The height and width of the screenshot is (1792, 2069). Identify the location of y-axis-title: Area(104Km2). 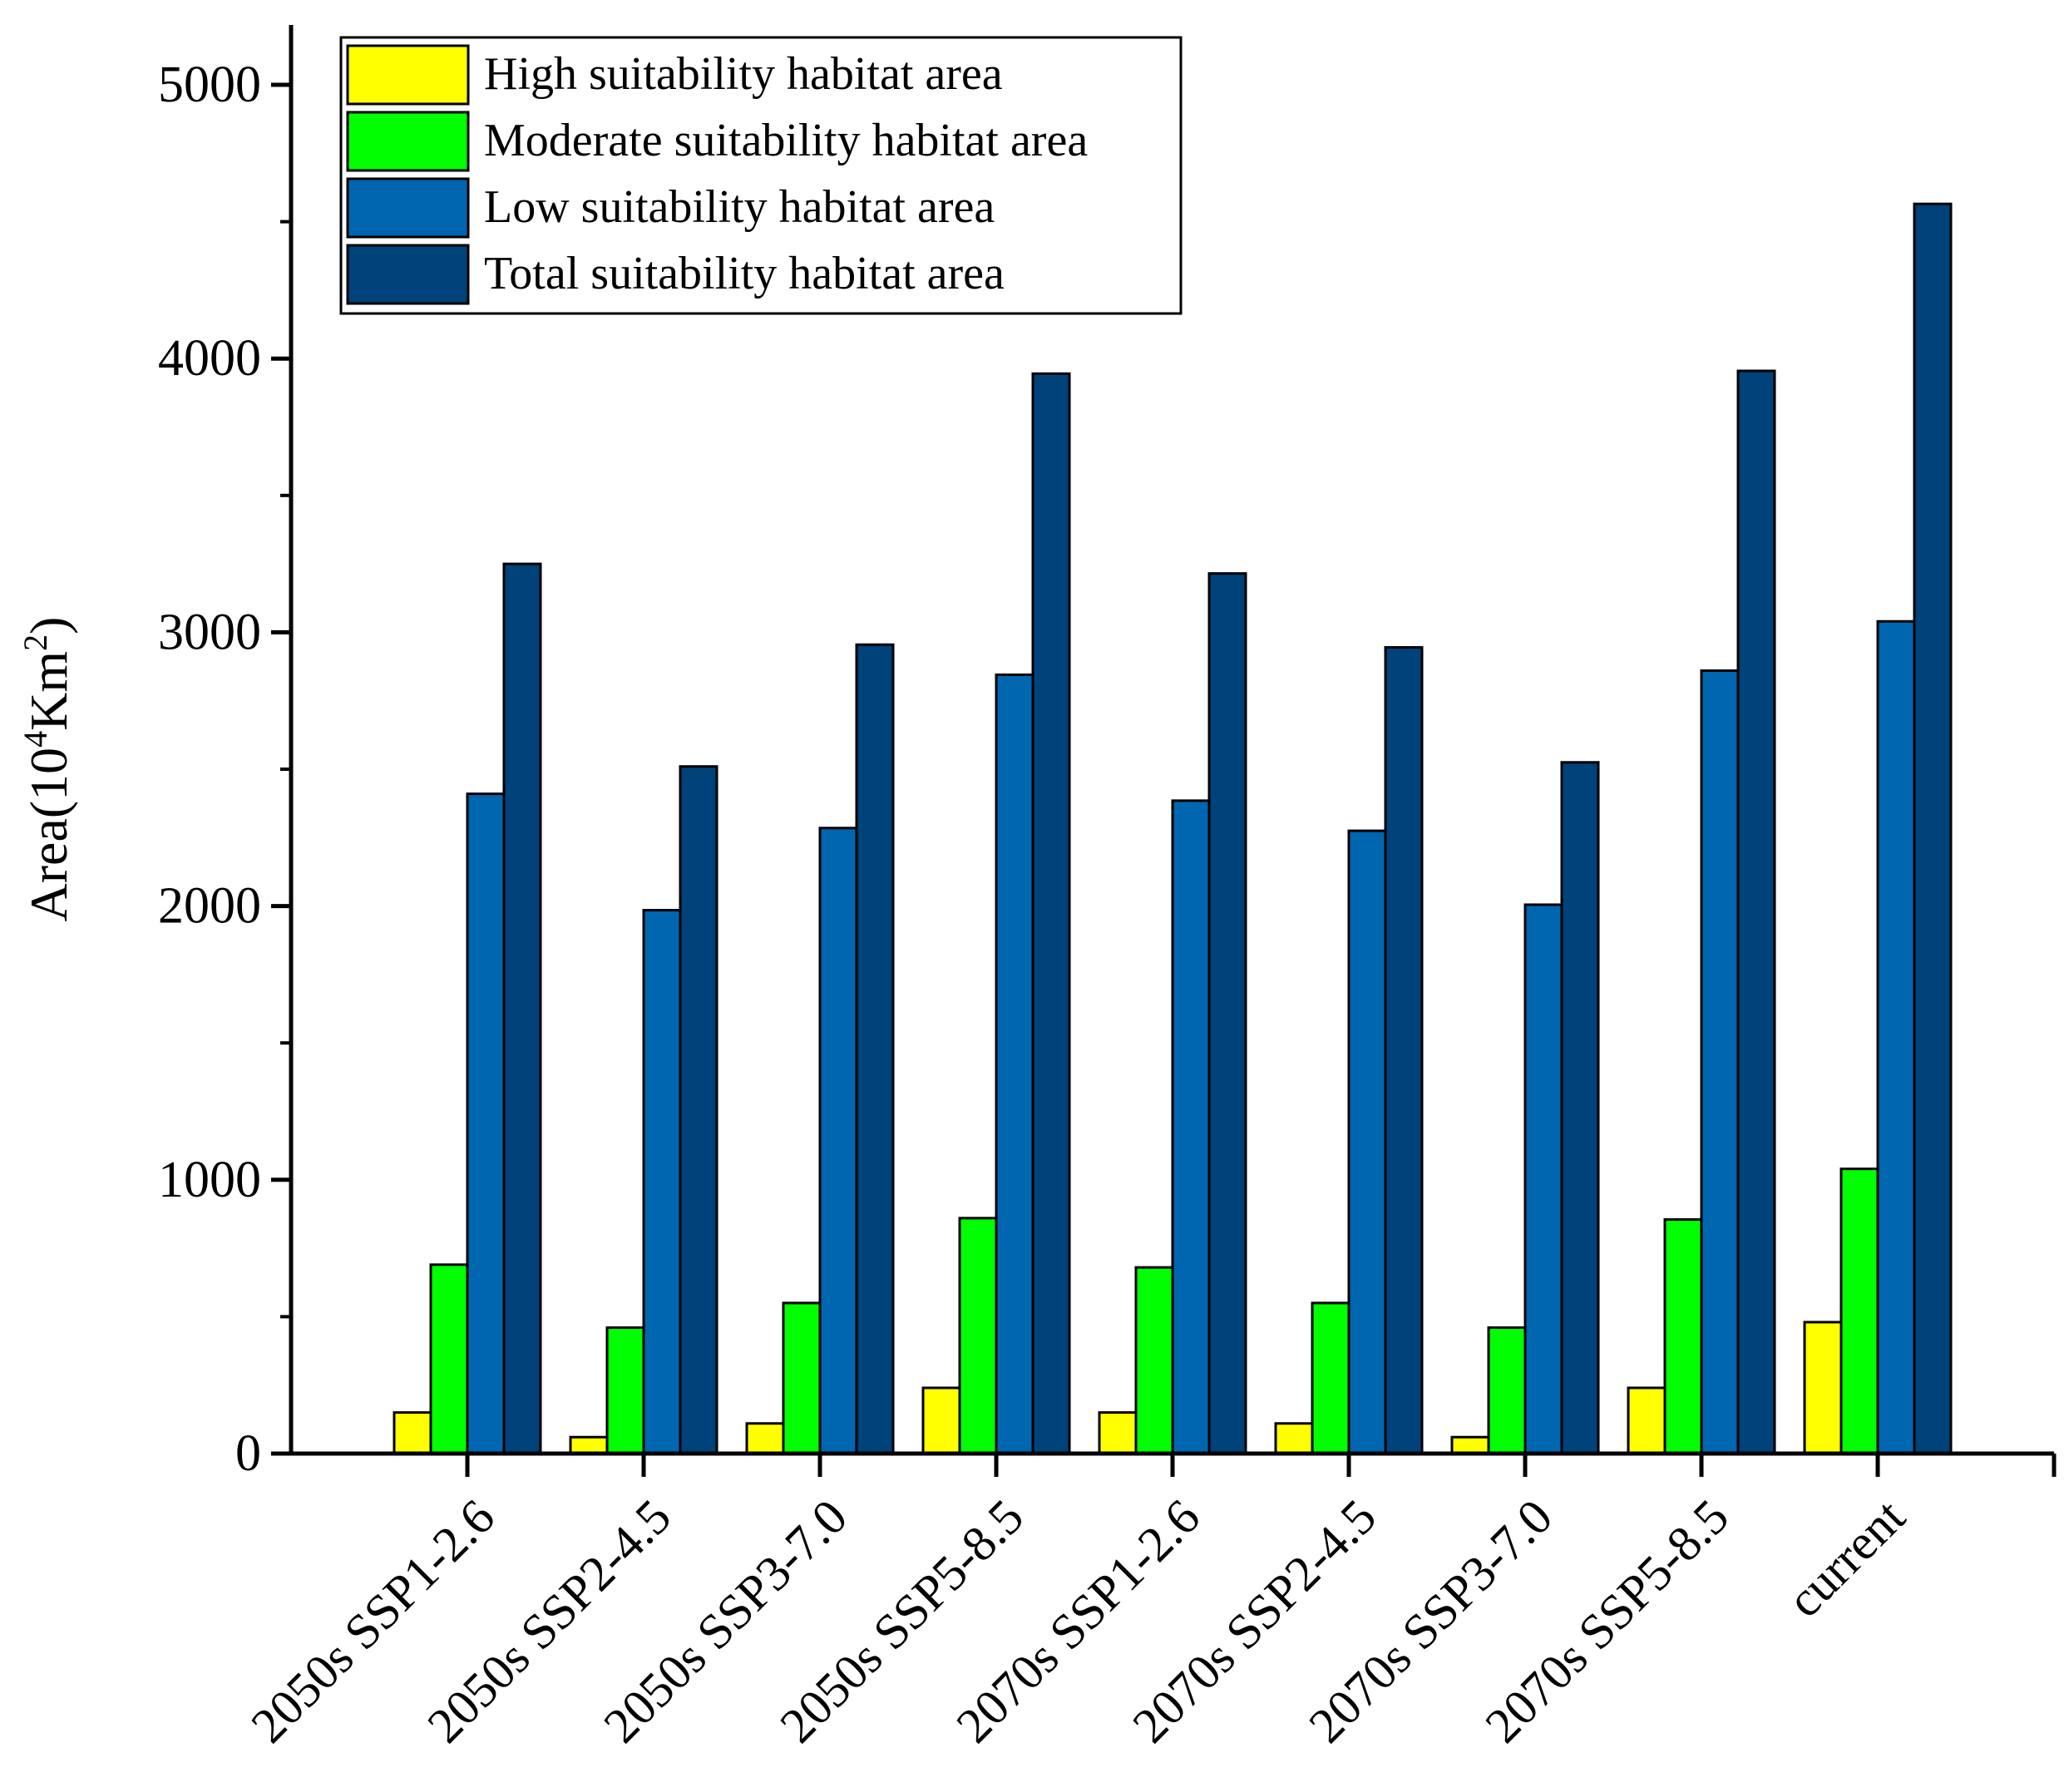
(48, 769).